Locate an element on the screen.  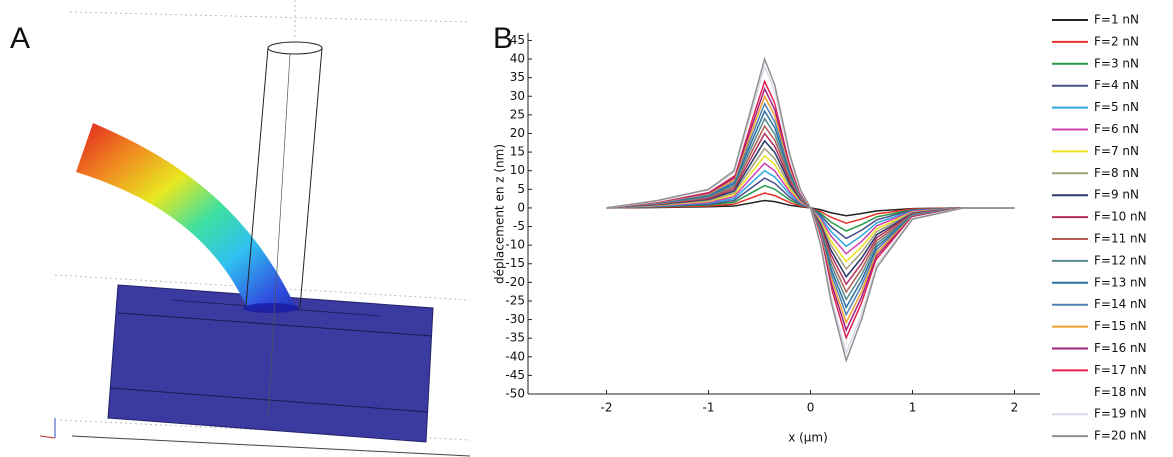
y-tick-label: 30 is located at coordinates (517, 96).